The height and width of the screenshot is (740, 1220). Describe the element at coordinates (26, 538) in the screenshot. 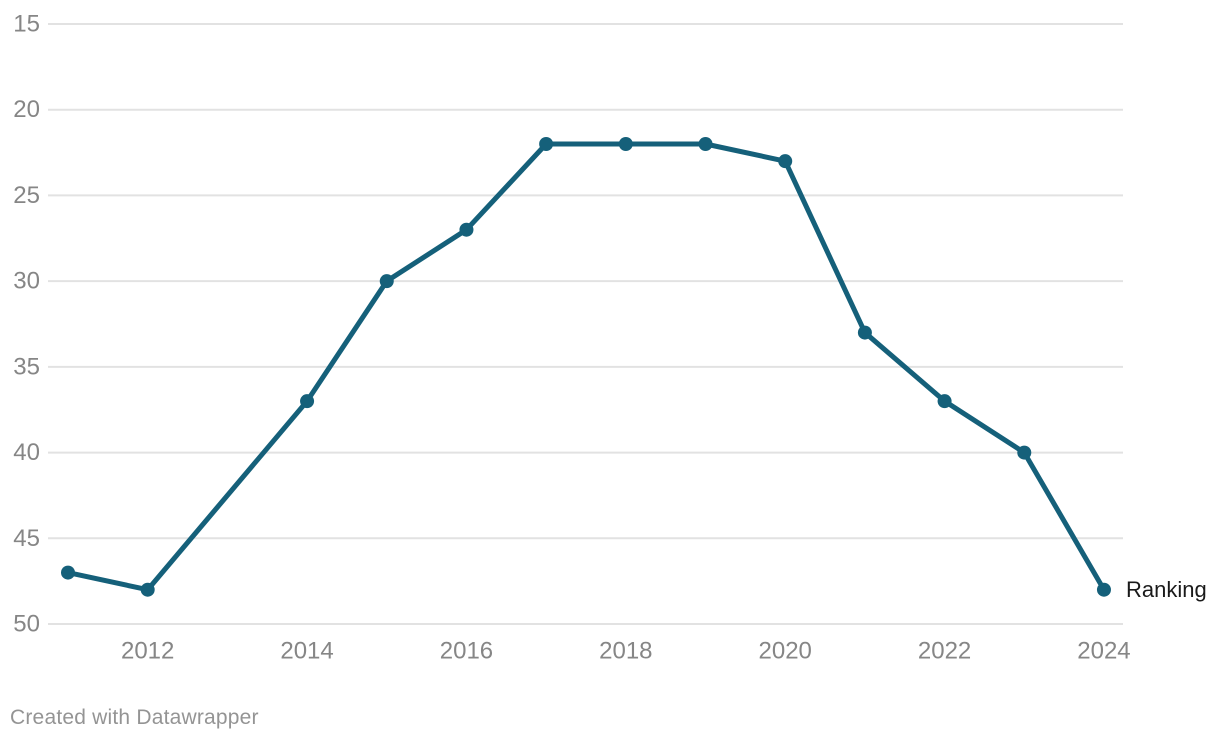

I see `y-tick-label: 45` at that location.